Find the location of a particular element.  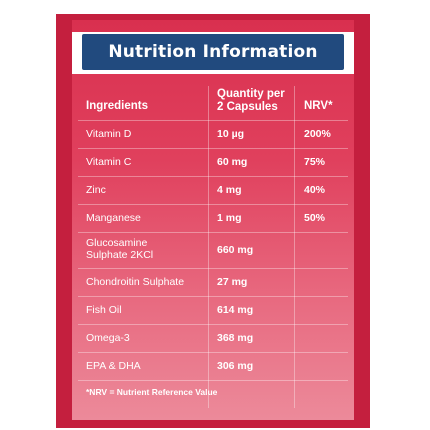

ingredient-name-line1: Glucosamine is located at coordinates (117, 243).